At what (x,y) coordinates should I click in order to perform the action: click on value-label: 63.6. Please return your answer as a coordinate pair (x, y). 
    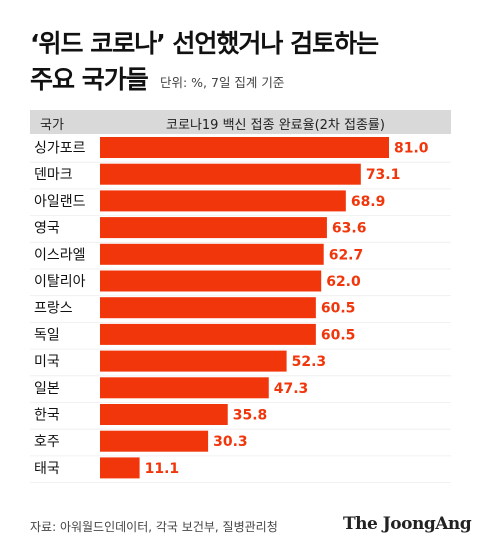
    Looking at the image, I should click on (349, 229).